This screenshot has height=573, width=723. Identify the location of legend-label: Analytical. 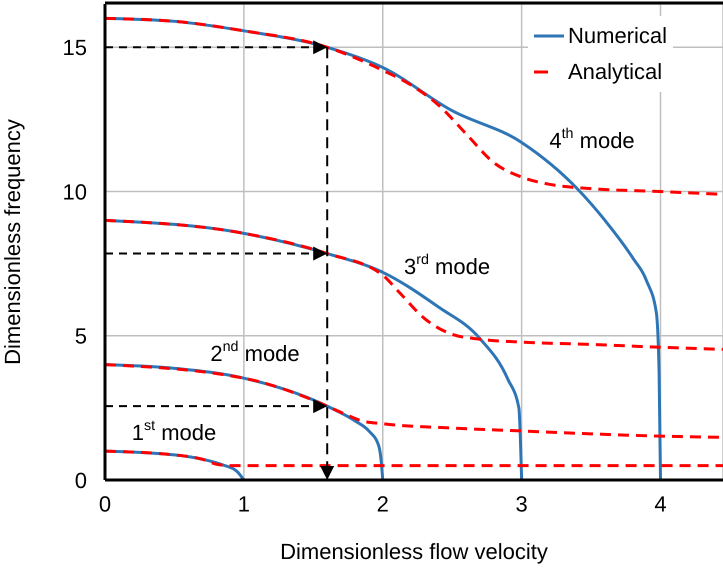
(615, 72).